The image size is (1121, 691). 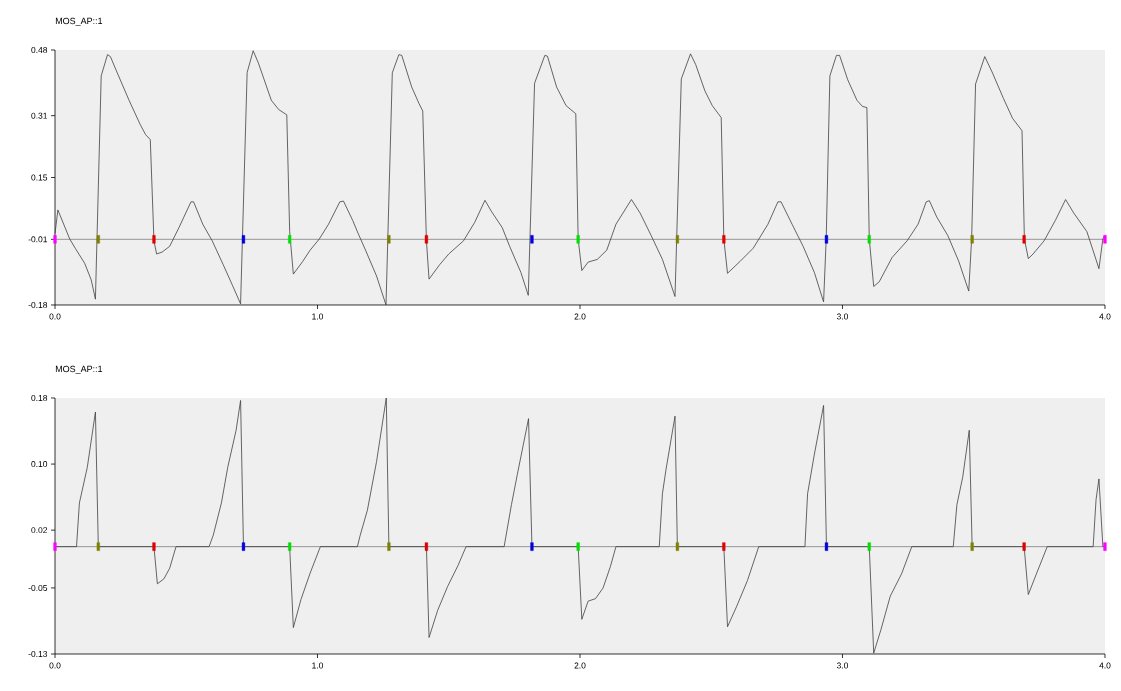 What do you see at coordinates (38, 654) in the screenshot?
I see `y-tick-label: -0.13` at bounding box center [38, 654].